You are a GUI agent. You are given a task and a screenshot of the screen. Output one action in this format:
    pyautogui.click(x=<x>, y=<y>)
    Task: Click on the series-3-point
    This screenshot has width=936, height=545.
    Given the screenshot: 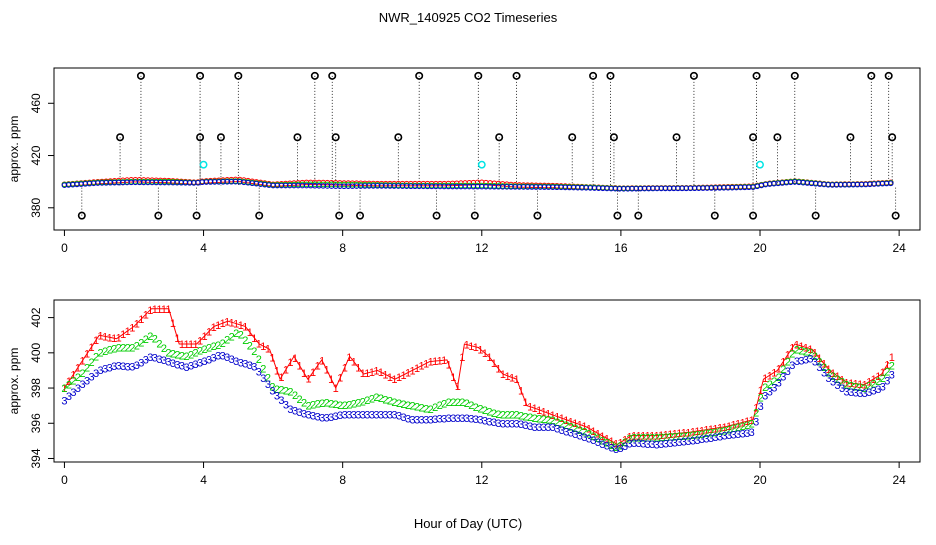 What is the action you would take?
    pyautogui.click(x=890, y=183)
    